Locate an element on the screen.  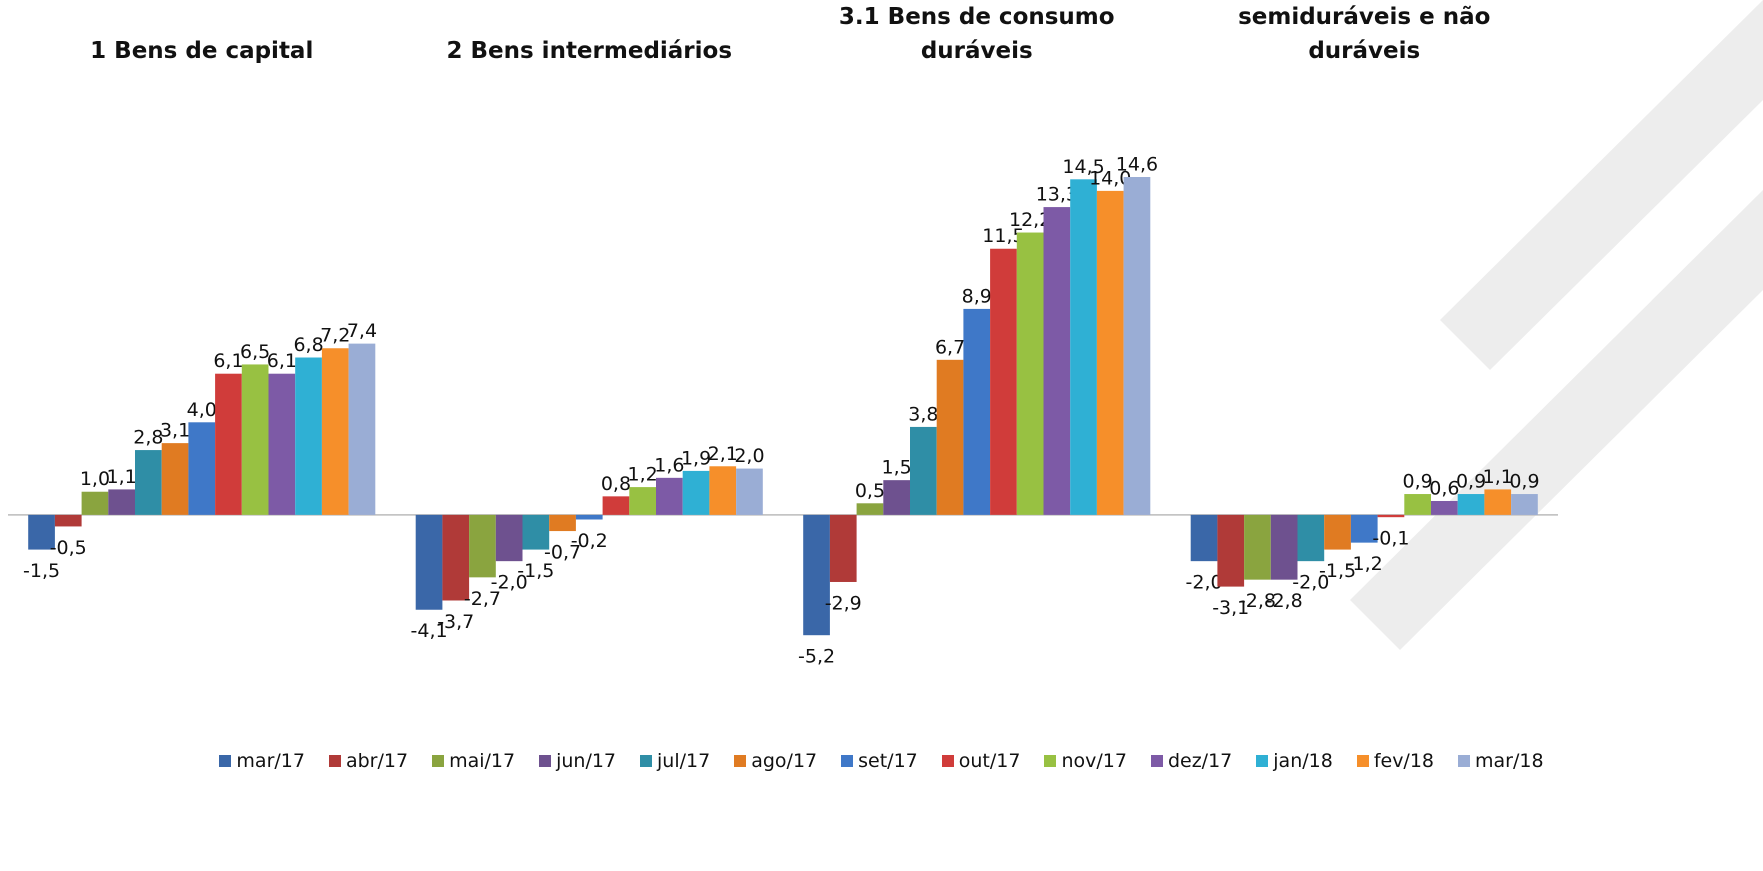
legend-item: fev/18 is located at coordinates (1395, 761).